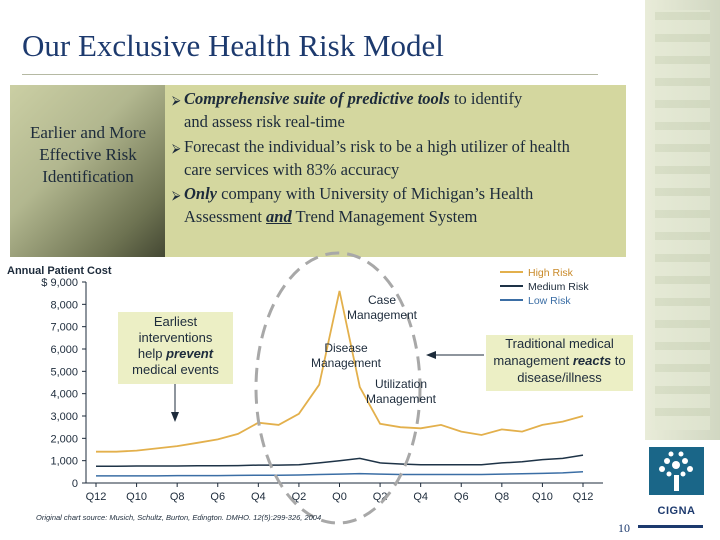  Describe the element at coordinates (175, 321) in the screenshot. I see `callout-line: Earliest` at that location.